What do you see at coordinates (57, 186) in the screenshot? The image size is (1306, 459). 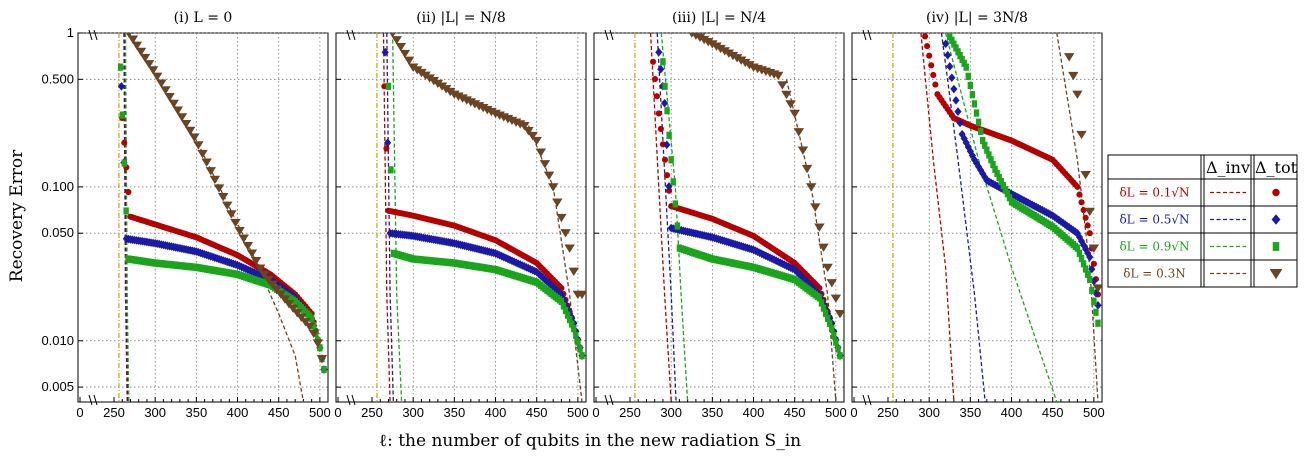 I see `y-tick-label: 0.100` at bounding box center [57, 186].